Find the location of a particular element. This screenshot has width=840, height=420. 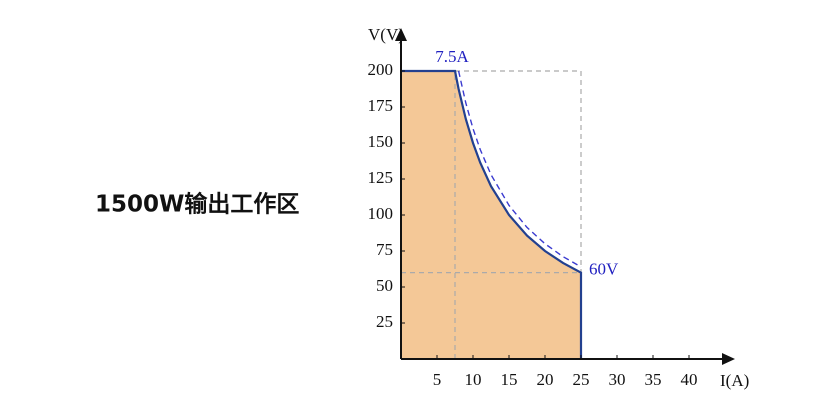

x-tick-label: 20 is located at coordinates (545, 379).